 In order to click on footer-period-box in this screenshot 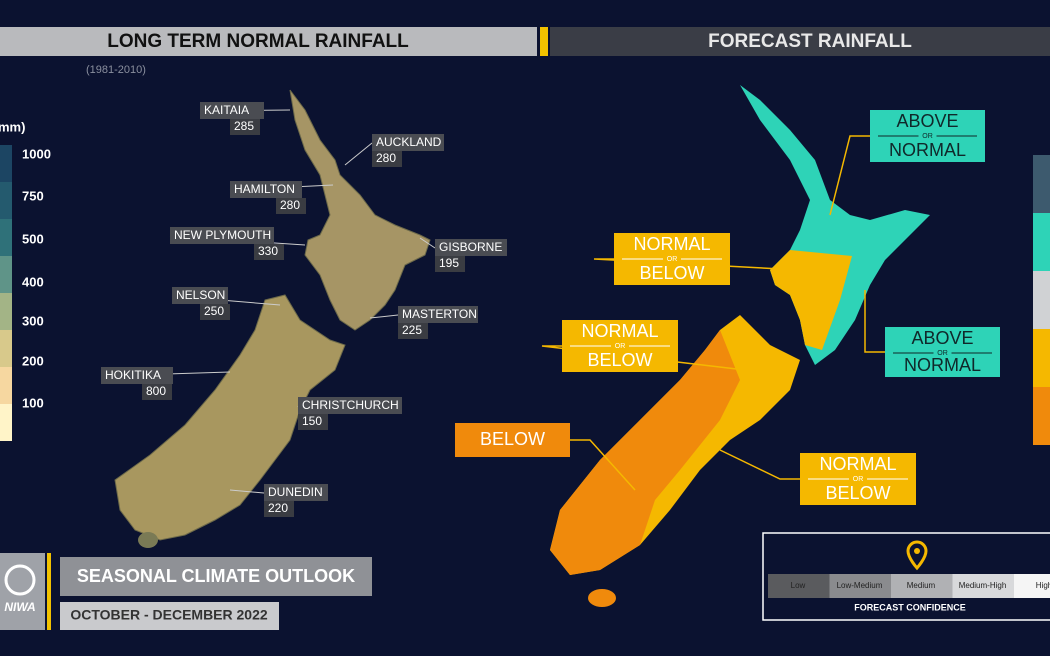, I will do `click(169, 616)`.